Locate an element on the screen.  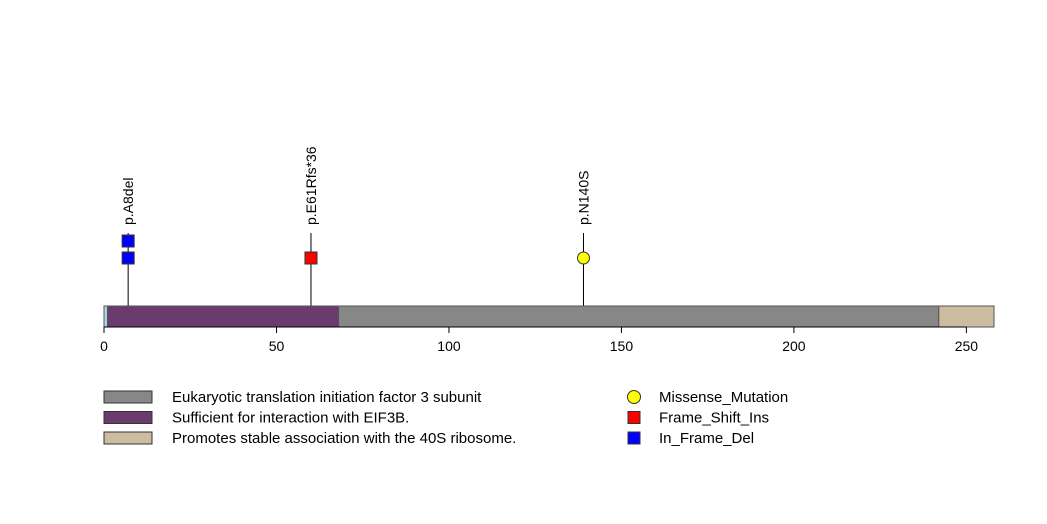
protein-track is located at coordinates (549, 316).